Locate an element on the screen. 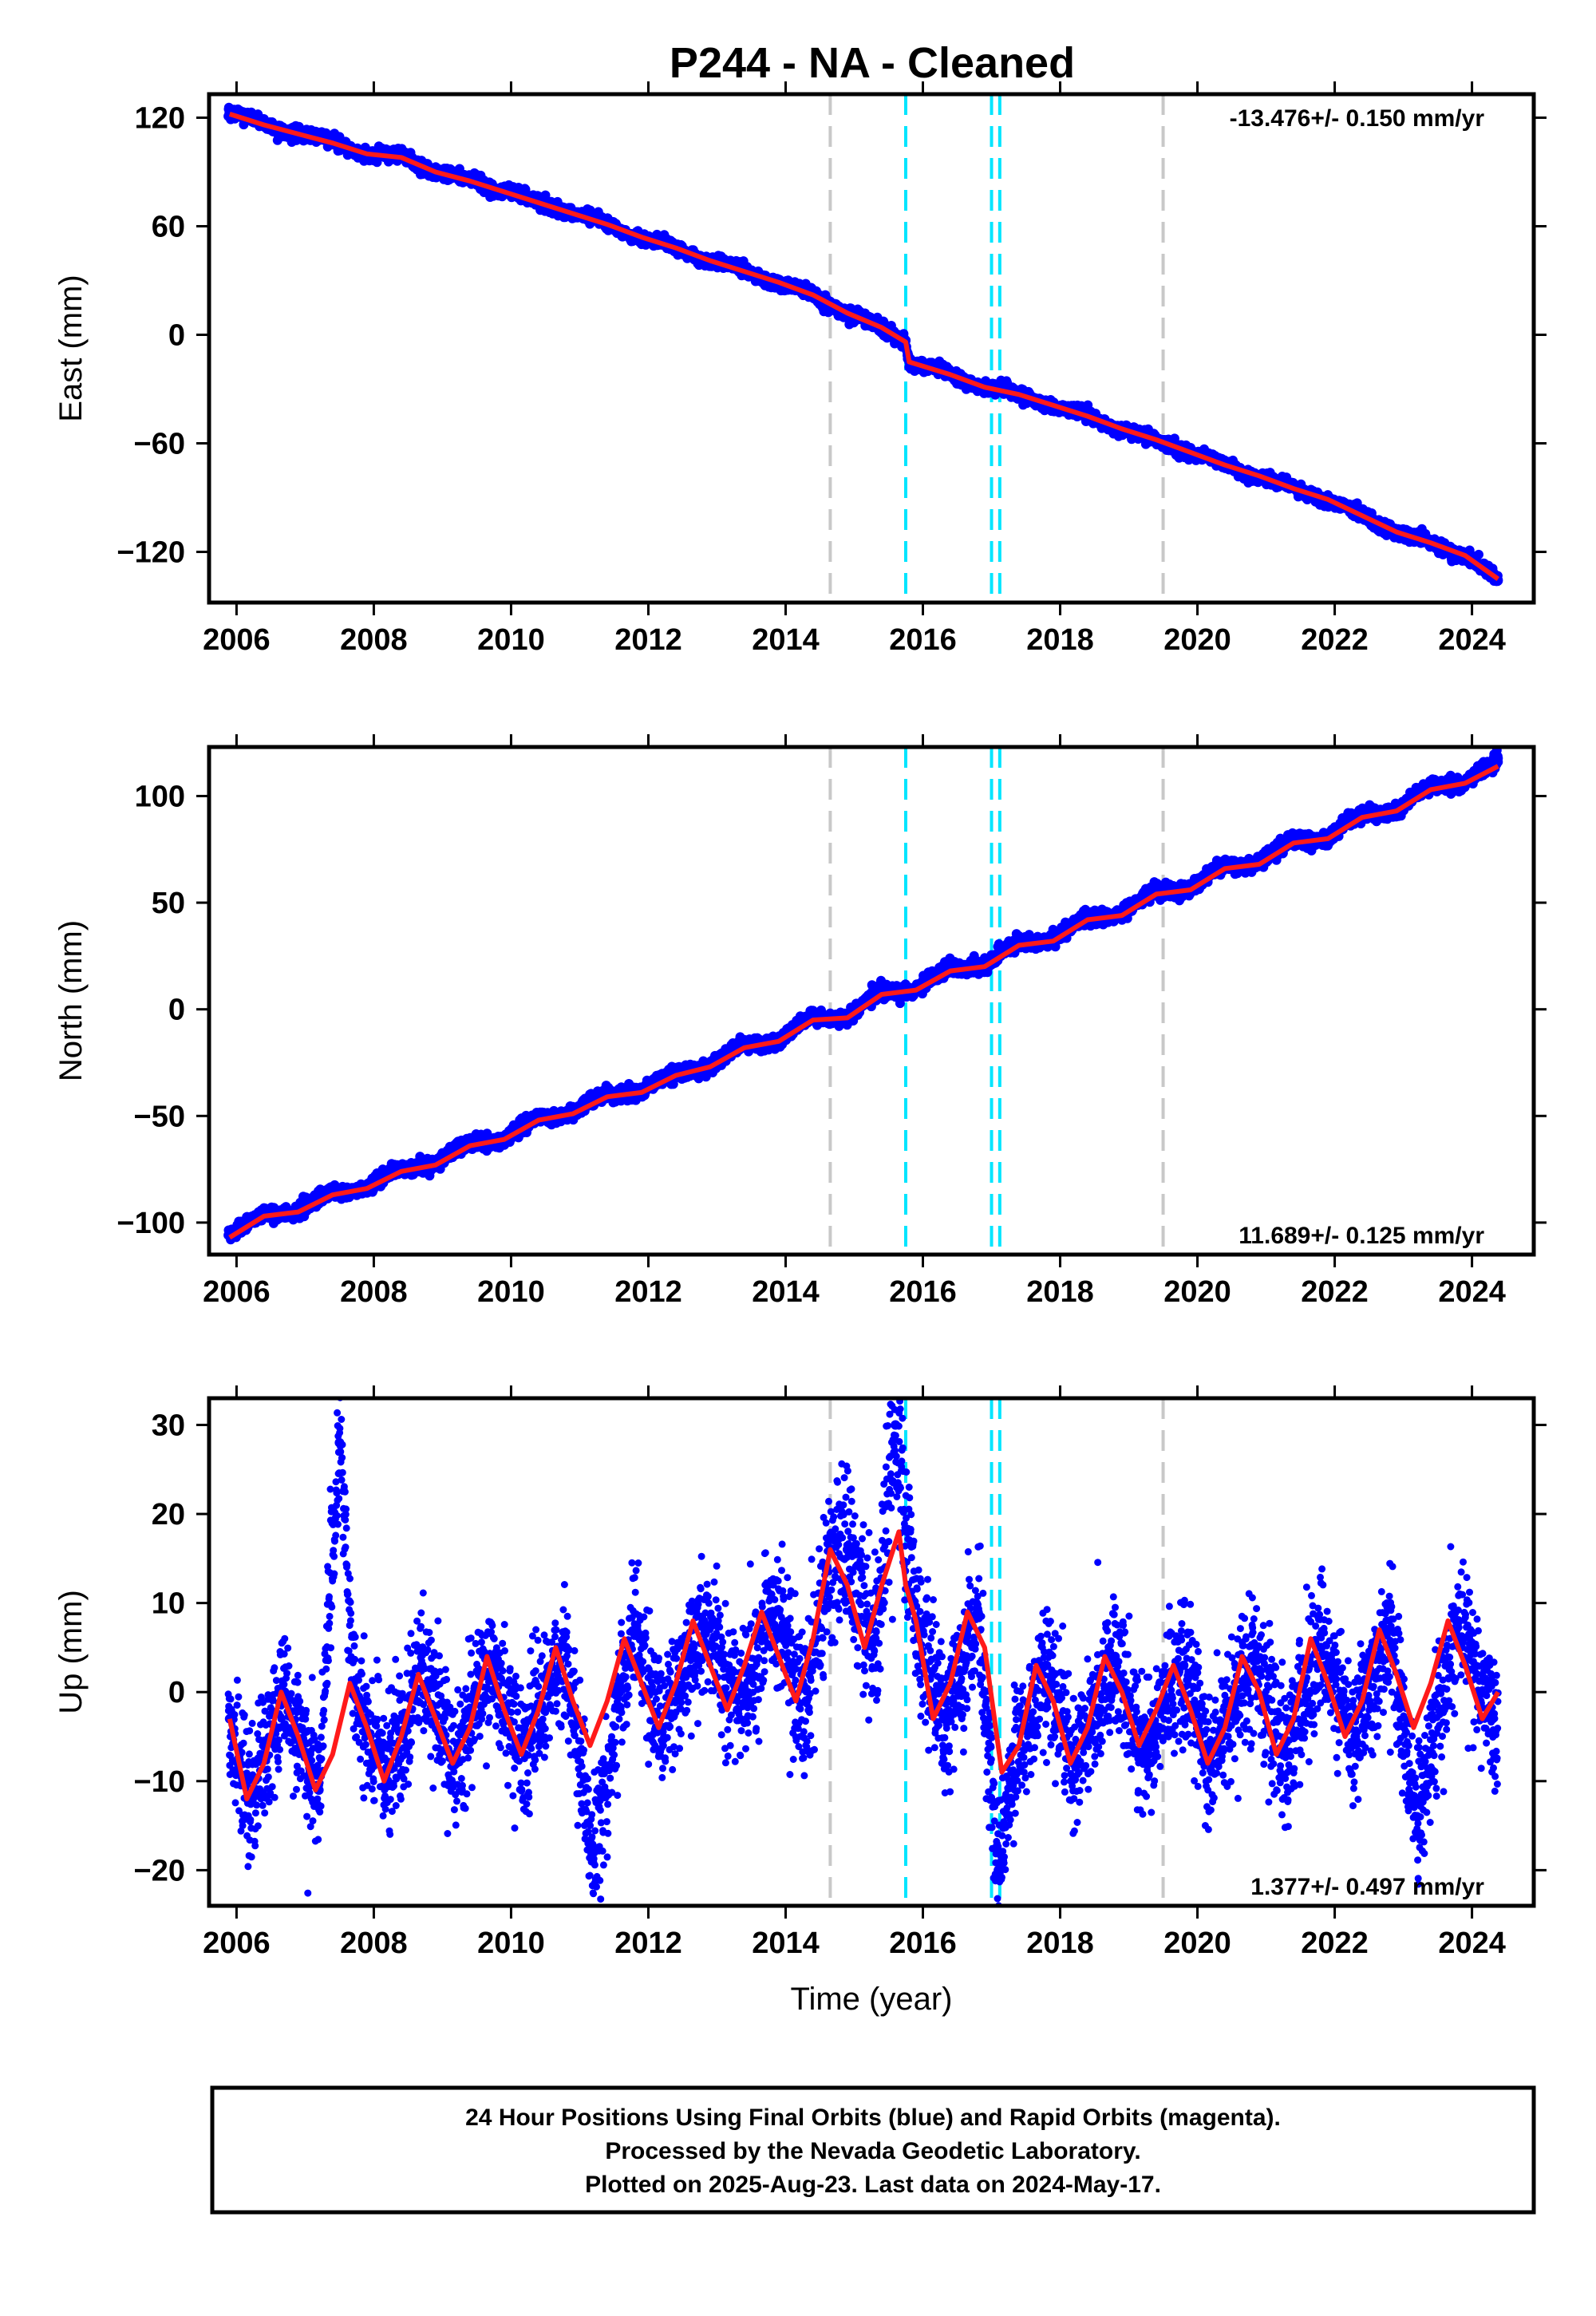  north-velocity-label: 11.689+/- 0.125 mm/yr is located at coordinates (1361, 1236).